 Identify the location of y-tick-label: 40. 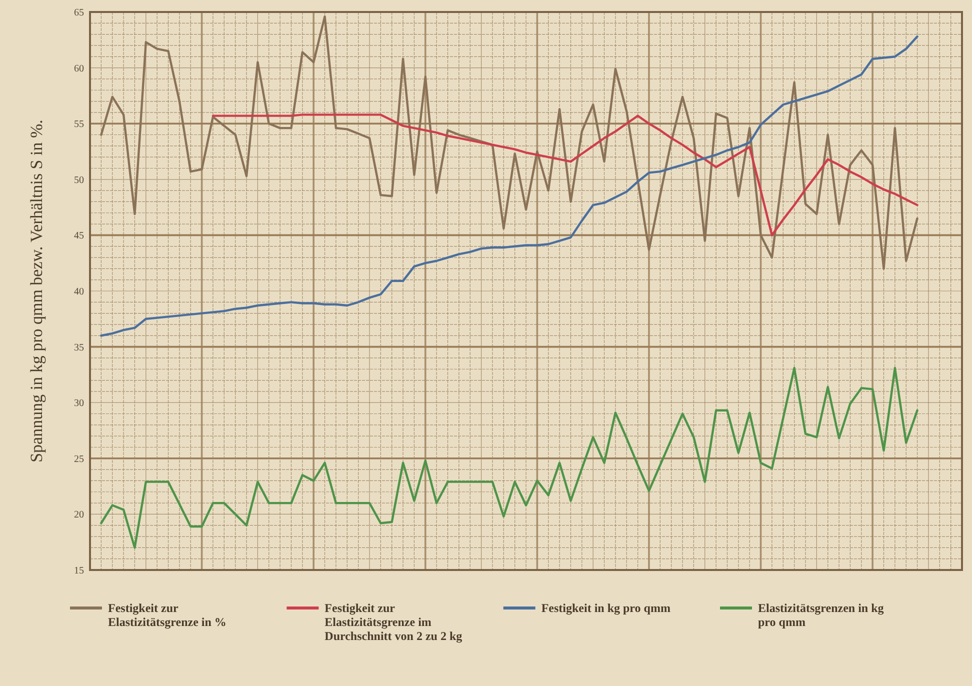
(79, 292).